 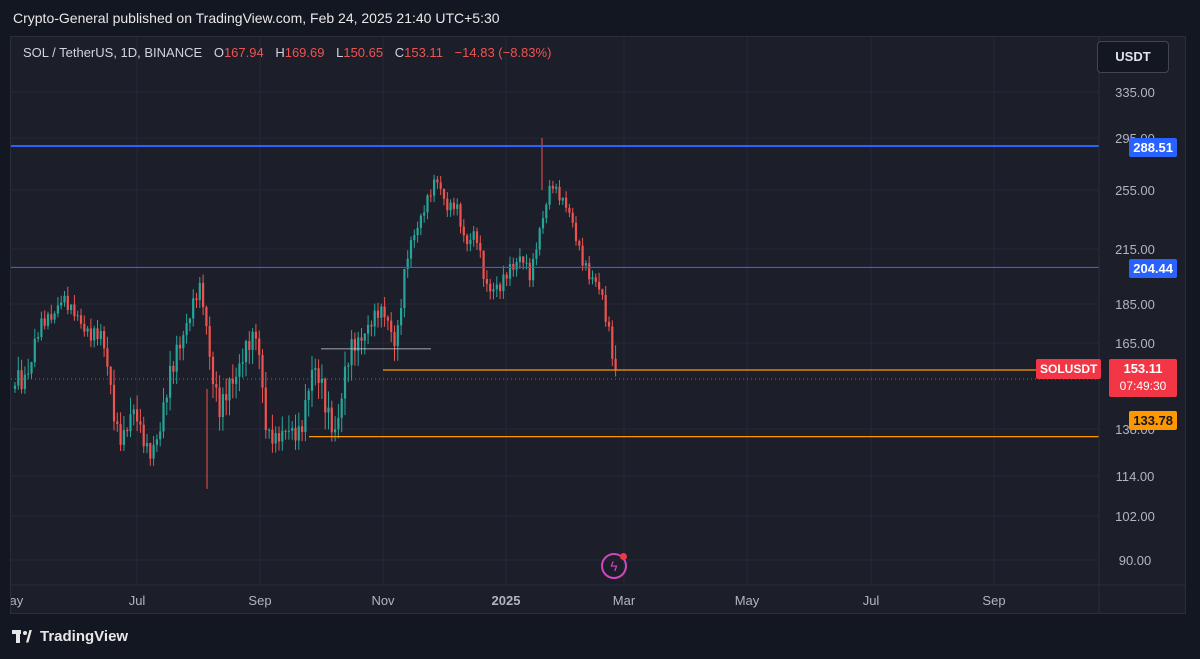 What do you see at coordinates (871, 600) in the screenshot?
I see `time-tick-label: Jul` at bounding box center [871, 600].